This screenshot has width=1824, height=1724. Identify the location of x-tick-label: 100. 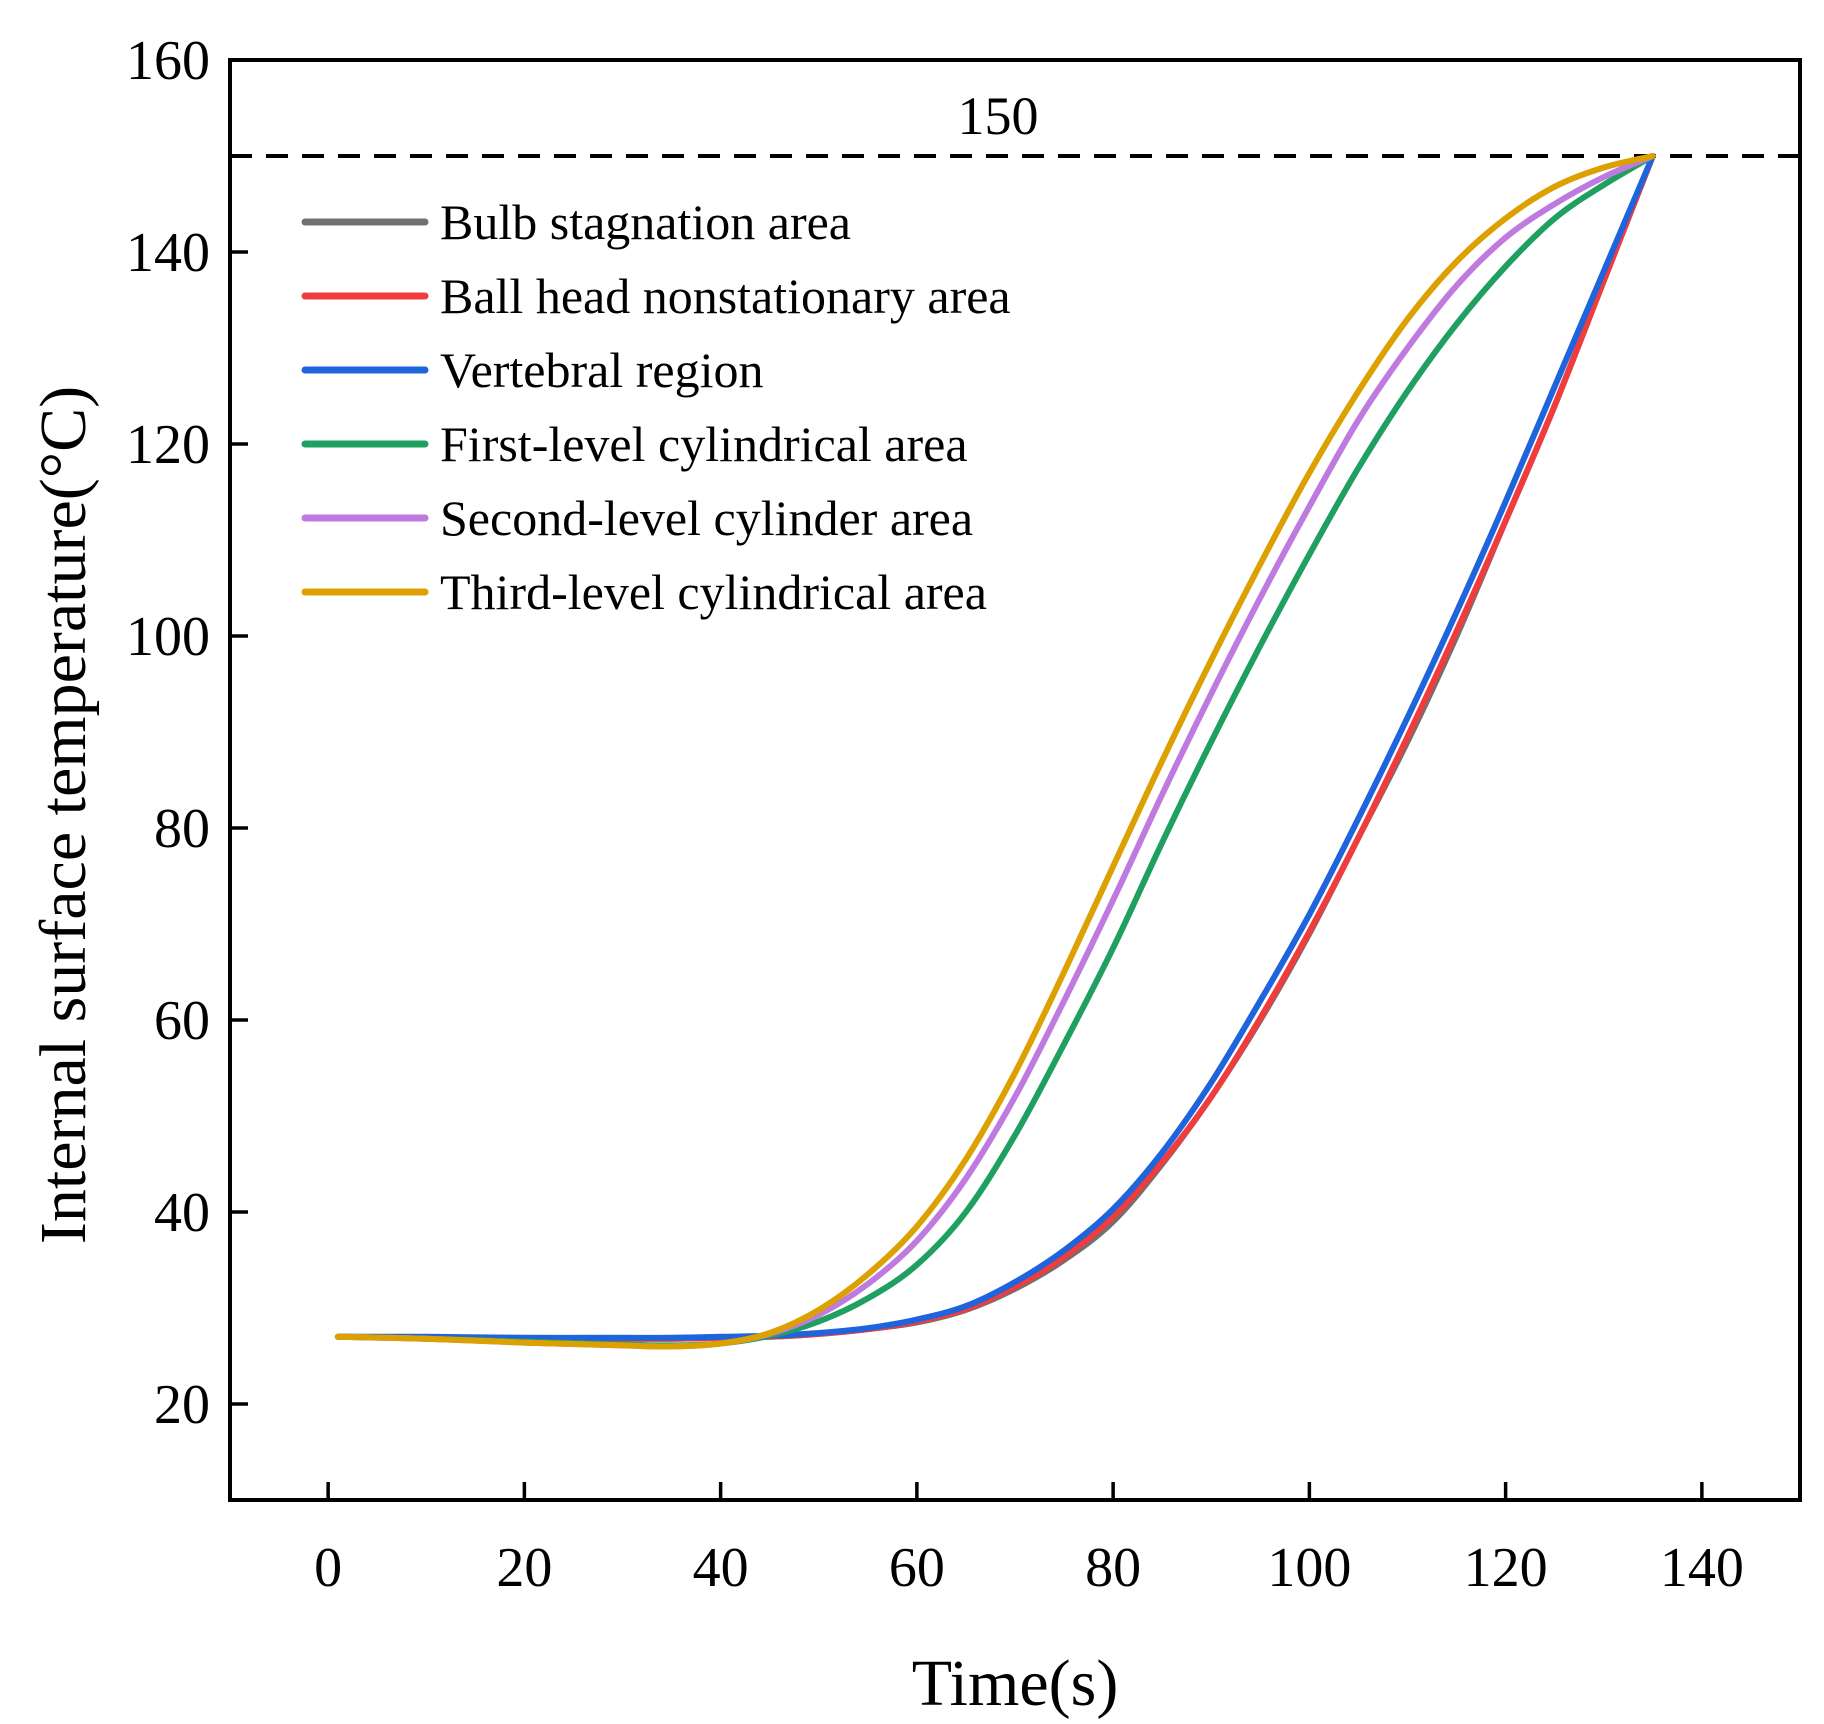
(1309, 1568).